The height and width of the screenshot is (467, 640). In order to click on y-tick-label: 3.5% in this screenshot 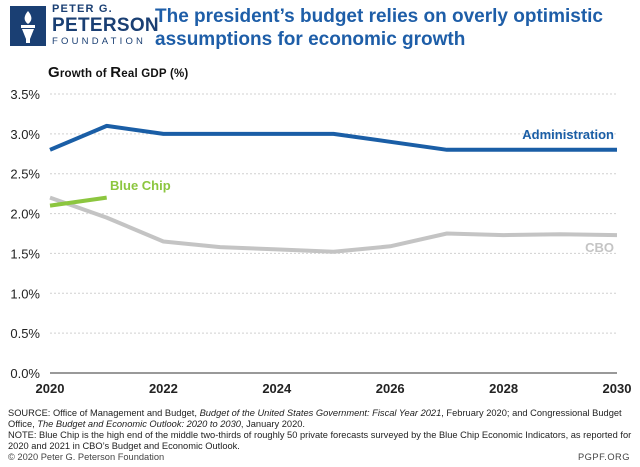, I will do `click(25, 94)`.